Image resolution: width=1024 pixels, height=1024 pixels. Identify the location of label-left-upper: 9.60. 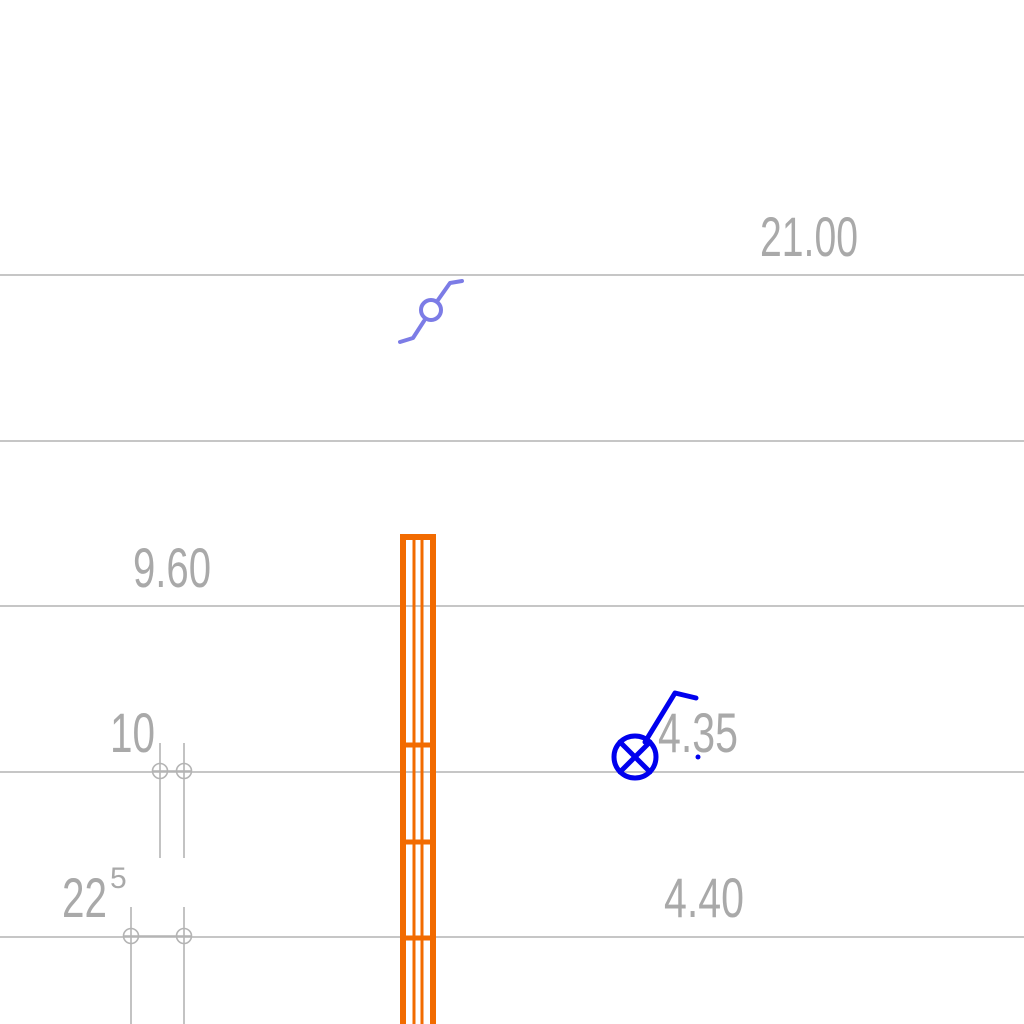
(172, 567).